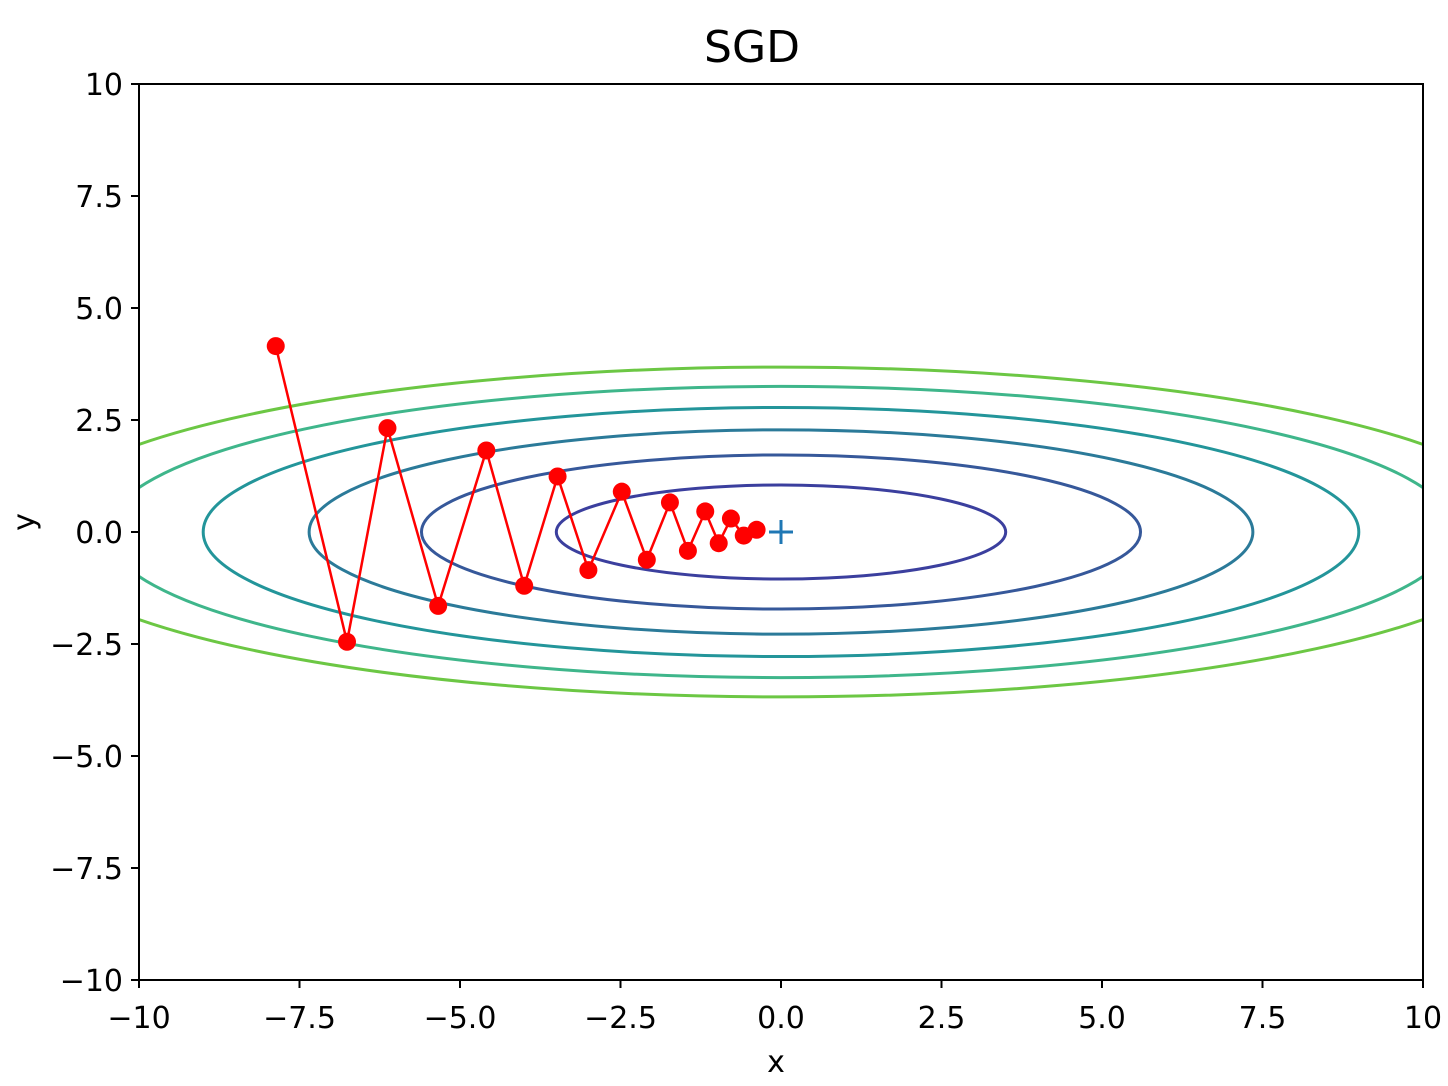 The image size is (1448, 1086). What do you see at coordinates (942, 1018) in the screenshot?
I see `x-tick-label: 2.5` at bounding box center [942, 1018].